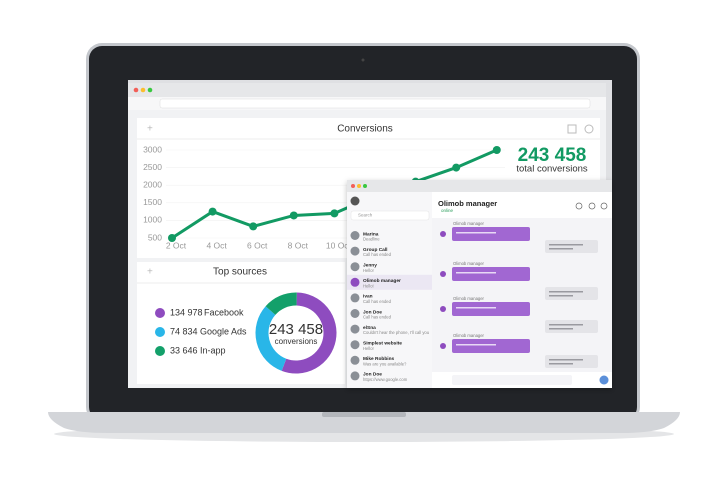  What do you see at coordinates (223, 331) in the screenshot?
I see `legend-name: Google Ads` at bounding box center [223, 331].